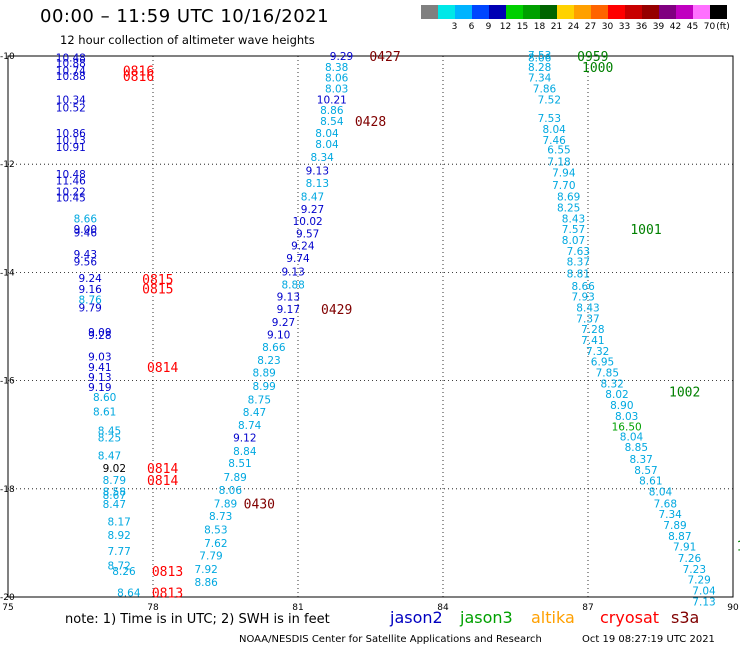 This screenshot has width=740, height=650. Describe the element at coordinates (568, 208) in the screenshot. I see `wave-height-value: 8.25` at that location.